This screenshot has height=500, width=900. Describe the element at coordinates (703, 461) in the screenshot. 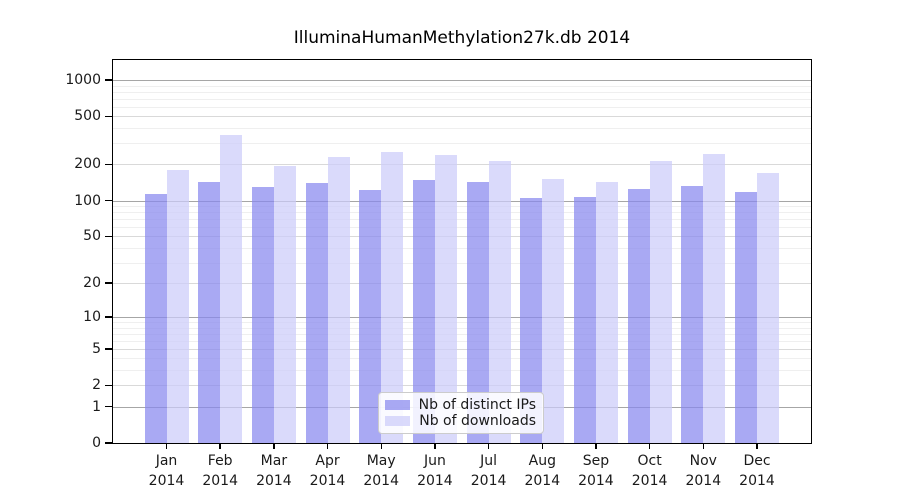

I see `x-tick-month: Nov` at that location.